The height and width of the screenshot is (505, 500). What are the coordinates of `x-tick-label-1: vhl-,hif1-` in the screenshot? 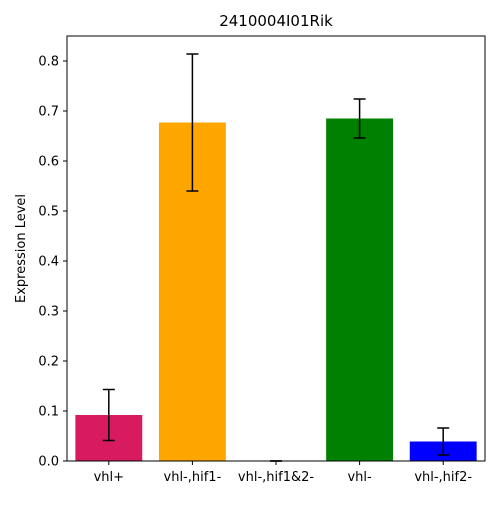 It's located at (193, 477).